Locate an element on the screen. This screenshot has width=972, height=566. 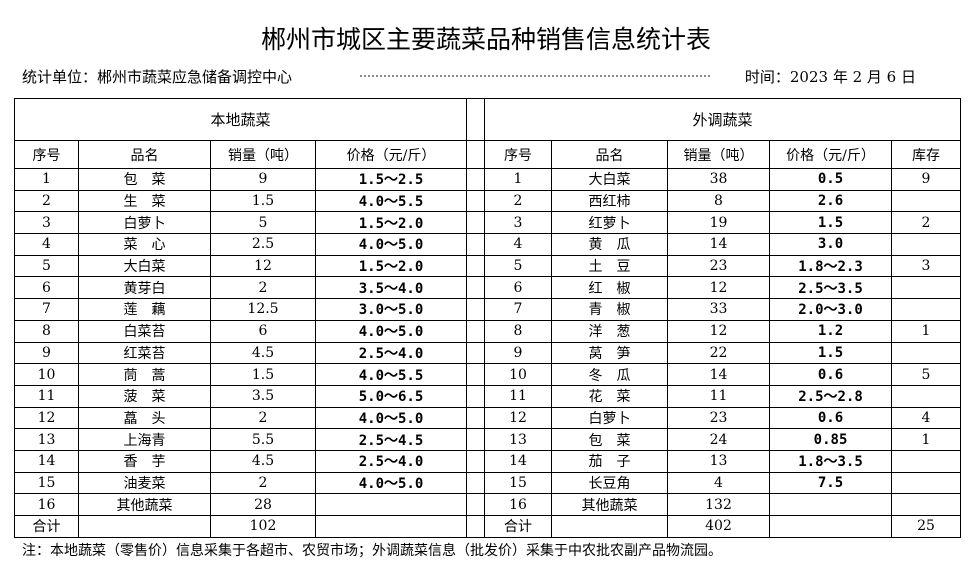
cell: 16 is located at coordinates (46, 504).